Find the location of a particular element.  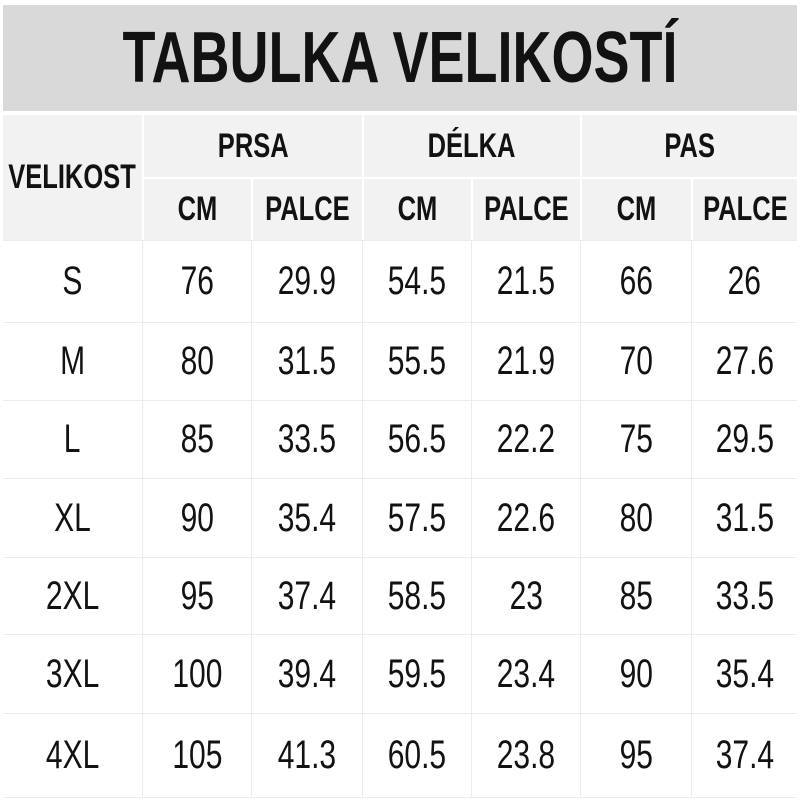

unit-header-pas-cm: CM is located at coordinates (635, 208).